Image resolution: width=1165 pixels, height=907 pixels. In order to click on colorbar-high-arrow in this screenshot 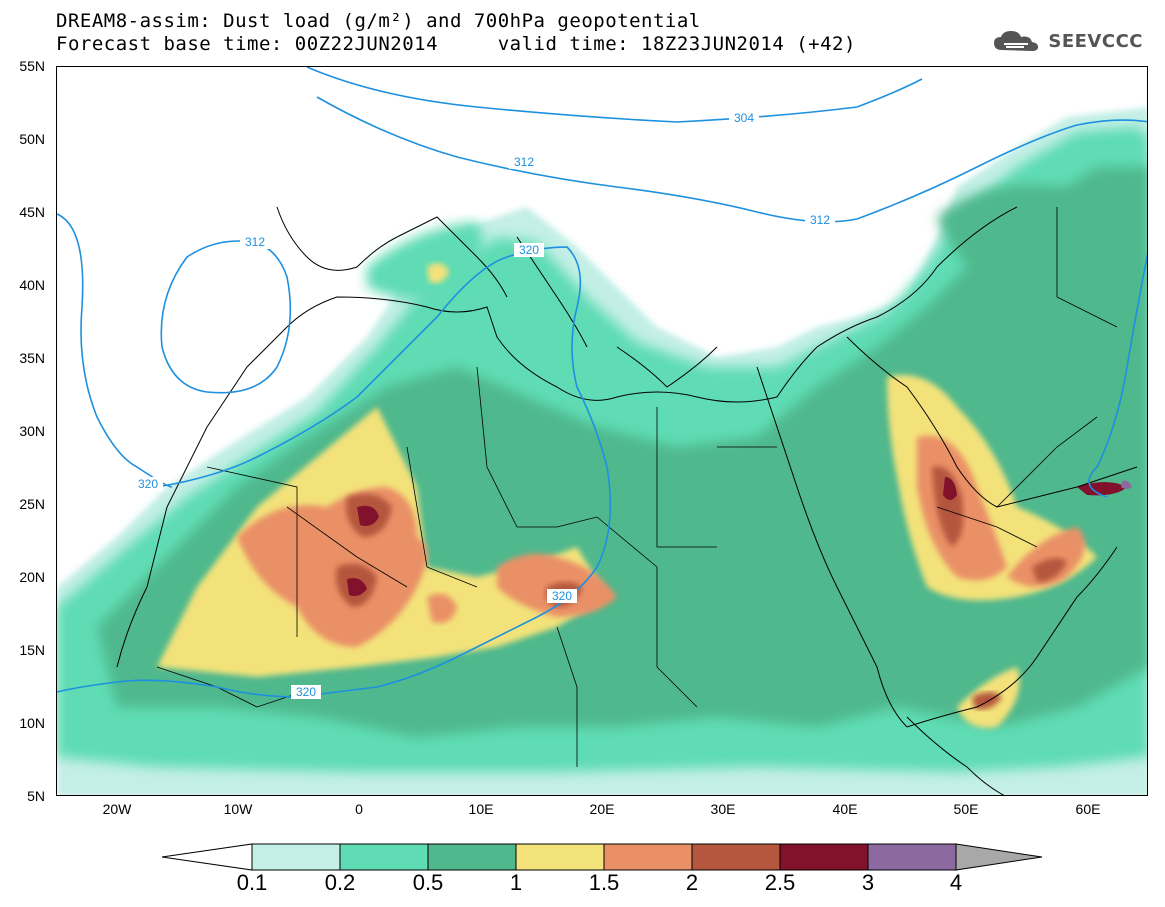, I will do `click(999, 857)`.